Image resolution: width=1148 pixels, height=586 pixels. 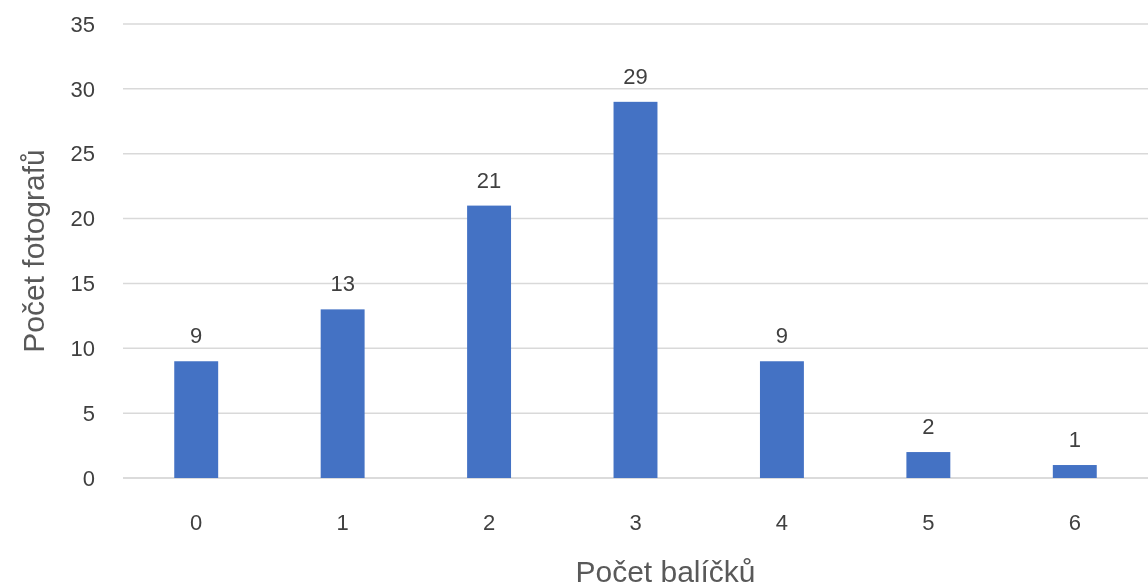 What do you see at coordinates (1074, 440) in the screenshot?
I see `data-label: 1` at bounding box center [1074, 440].